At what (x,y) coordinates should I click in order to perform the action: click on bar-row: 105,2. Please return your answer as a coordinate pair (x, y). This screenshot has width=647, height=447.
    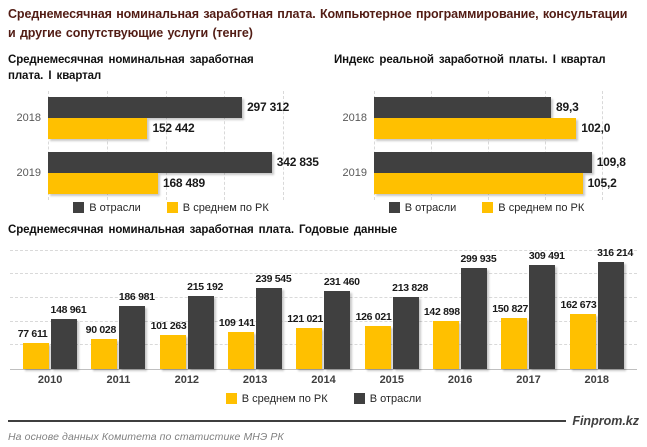
    Looking at the image, I should click on (495, 183).